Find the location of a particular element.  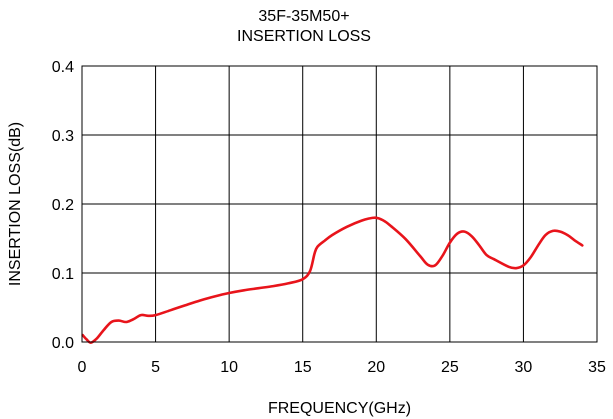

x-tick-labels: 0 5 10 15 20 25 30 35 is located at coordinates (342, 367).